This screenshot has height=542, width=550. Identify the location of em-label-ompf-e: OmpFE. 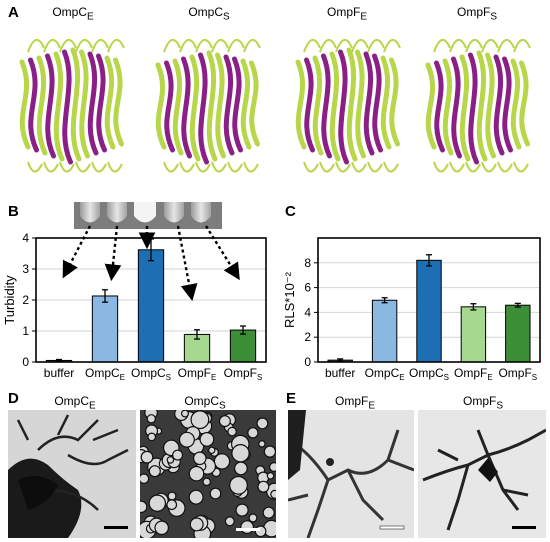
(354, 403).